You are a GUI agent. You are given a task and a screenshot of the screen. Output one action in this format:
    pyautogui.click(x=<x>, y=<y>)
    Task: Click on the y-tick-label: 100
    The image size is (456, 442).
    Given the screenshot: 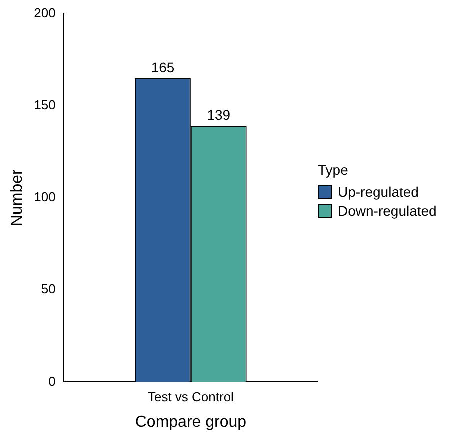 What is the action you would take?
    pyautogui.click(x=45, y=197)
    